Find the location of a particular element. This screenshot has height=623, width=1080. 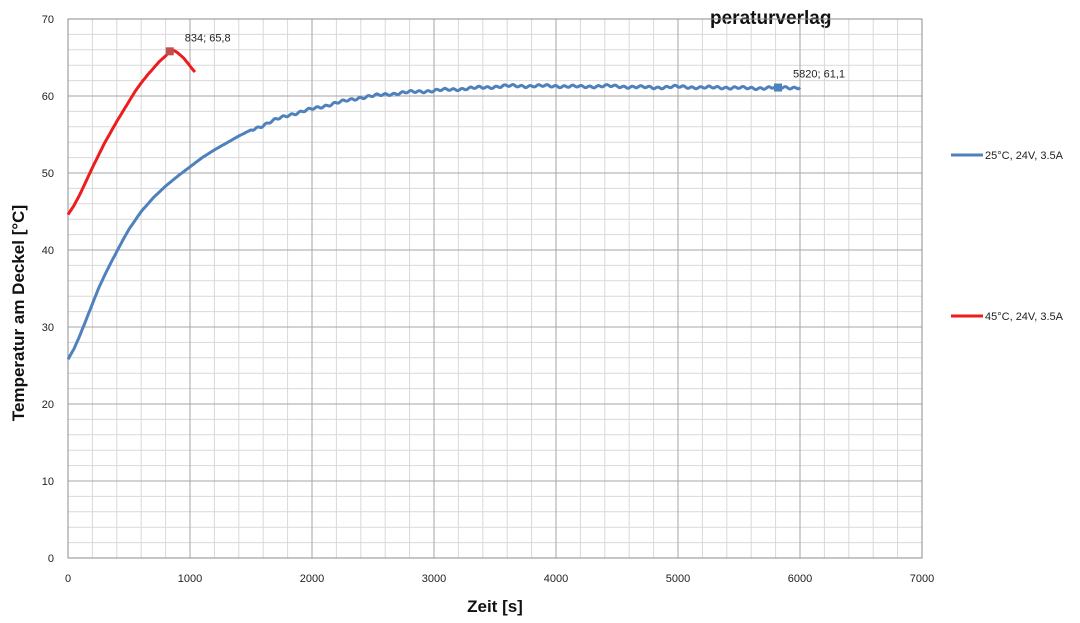

x-tick-label: 7000 is located at coordinates (922, 579).